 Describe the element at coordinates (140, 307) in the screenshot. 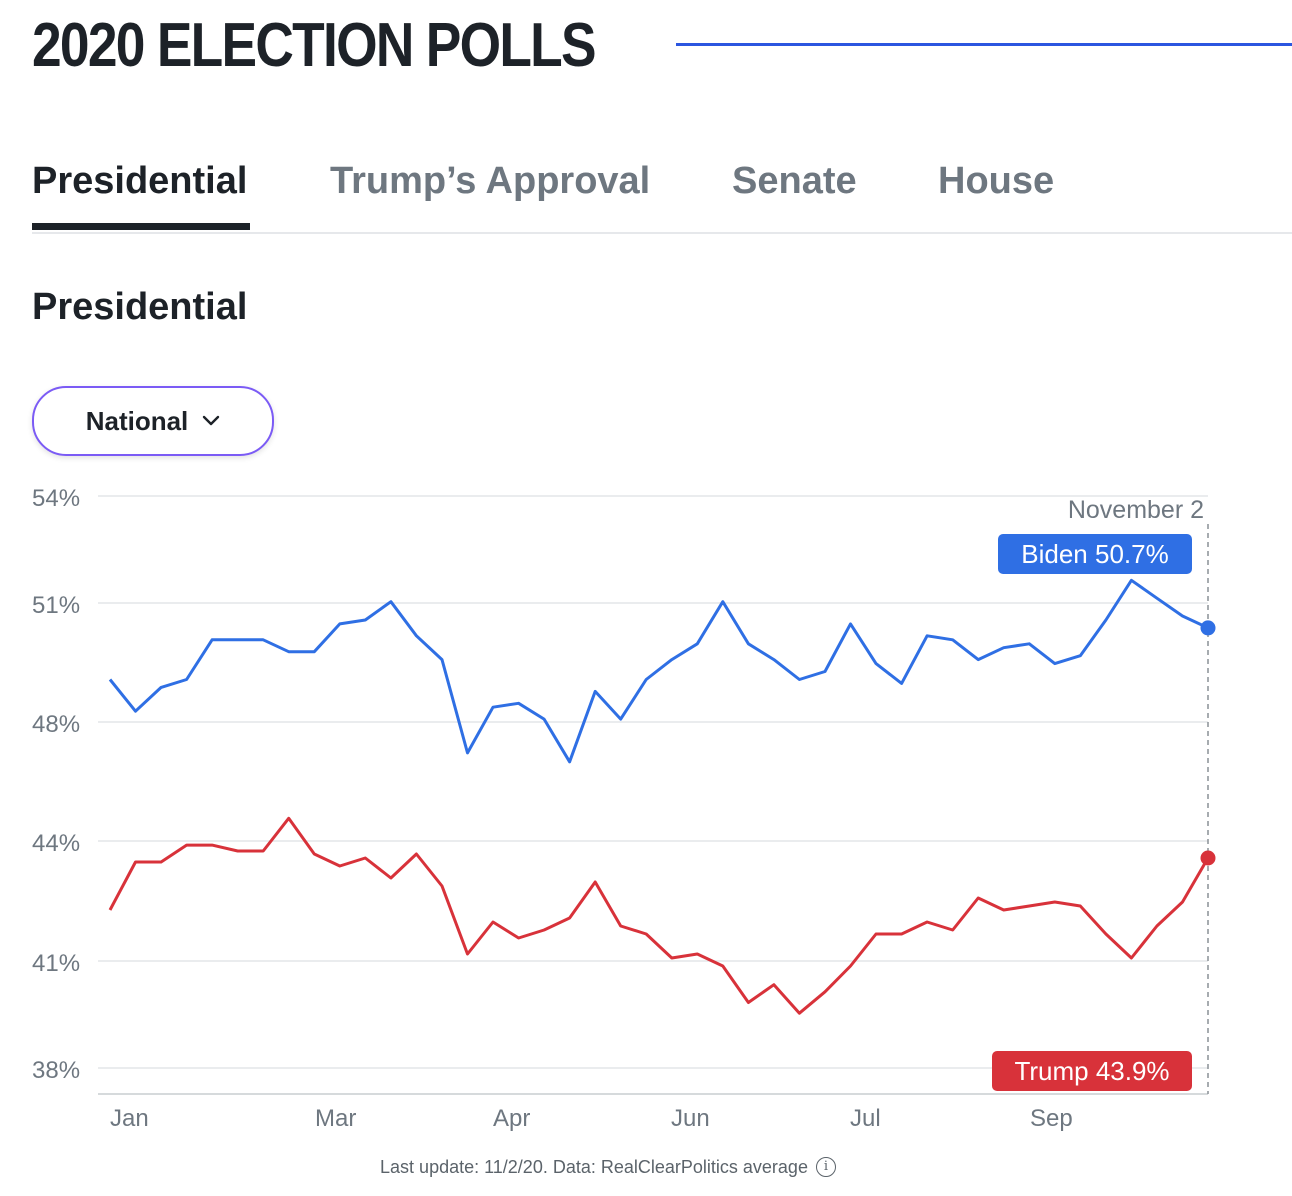

I see `section-title: Presidential` at that location.